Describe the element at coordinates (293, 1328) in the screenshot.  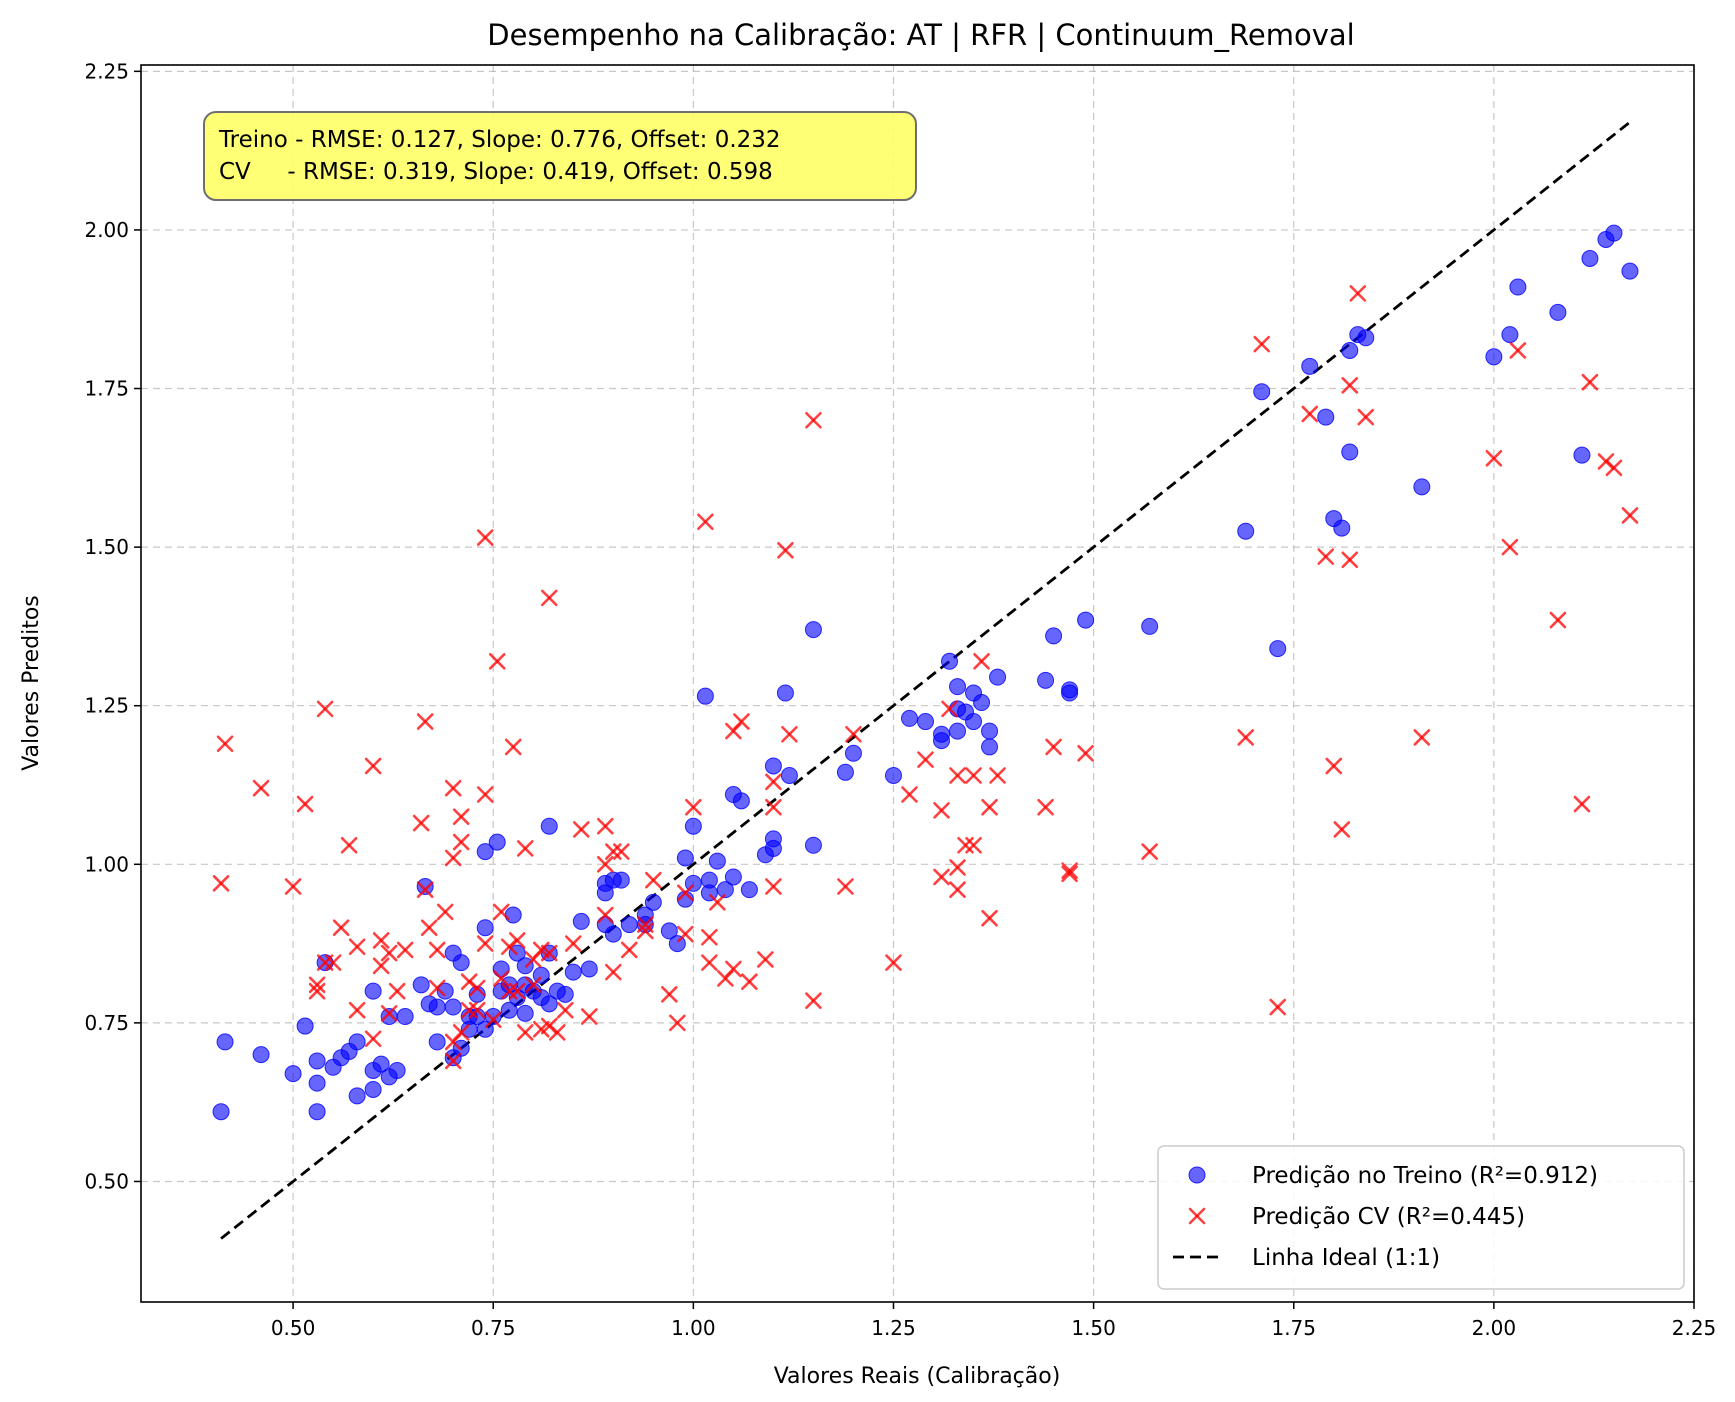
I see `x-tick-label: 0.50` at that location.